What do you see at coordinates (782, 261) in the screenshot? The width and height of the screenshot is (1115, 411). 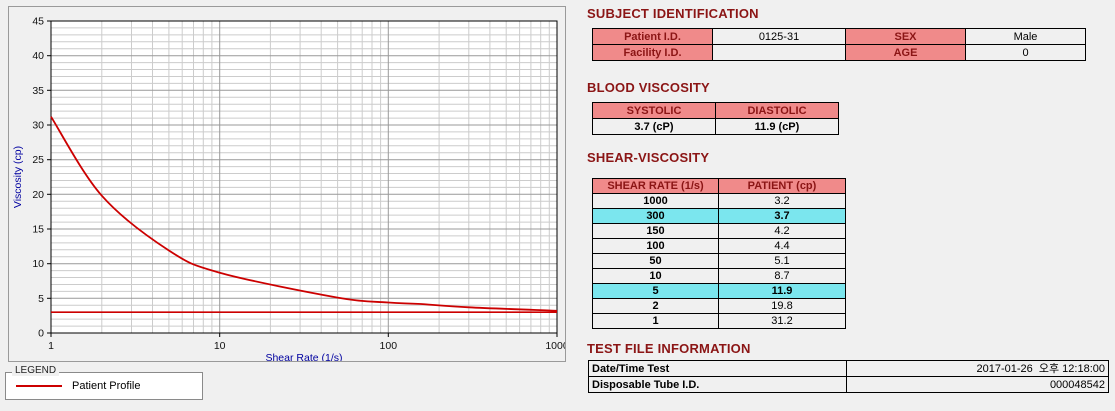 I see `shear-value-cell: 5.1` at bounding box center [782, 261].